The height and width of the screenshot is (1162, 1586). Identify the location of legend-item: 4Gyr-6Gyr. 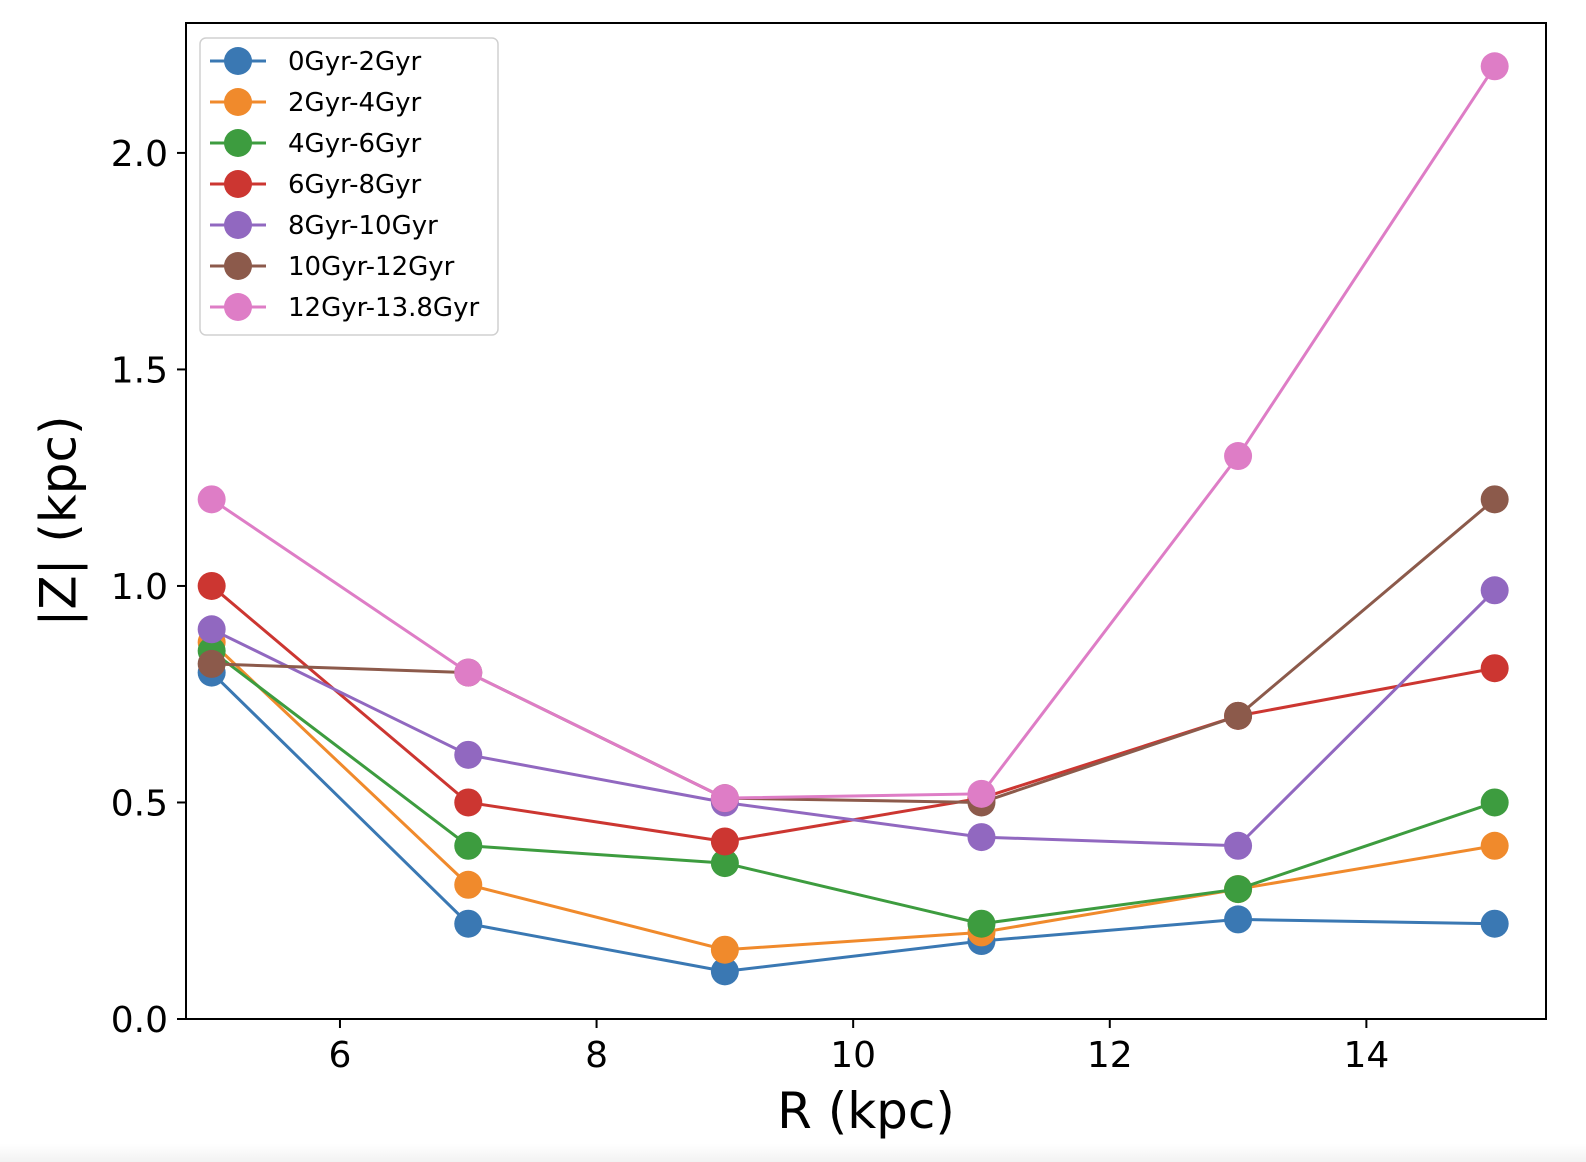
(316, 144).